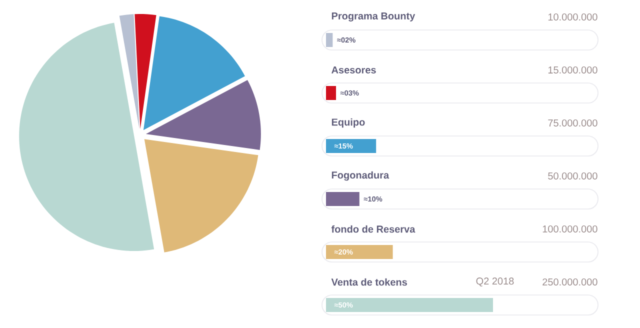  I want to click on text: 50.000.000, so click(573, 176).